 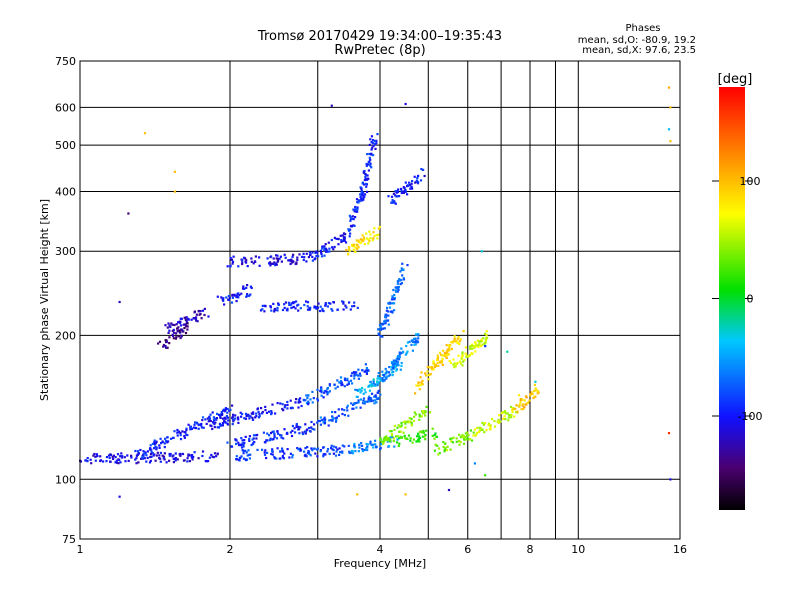 What do you see at coordinates (467, 549) in the screenshot?
I see `x-tick-label: 6` at bounding box center [467, 549].